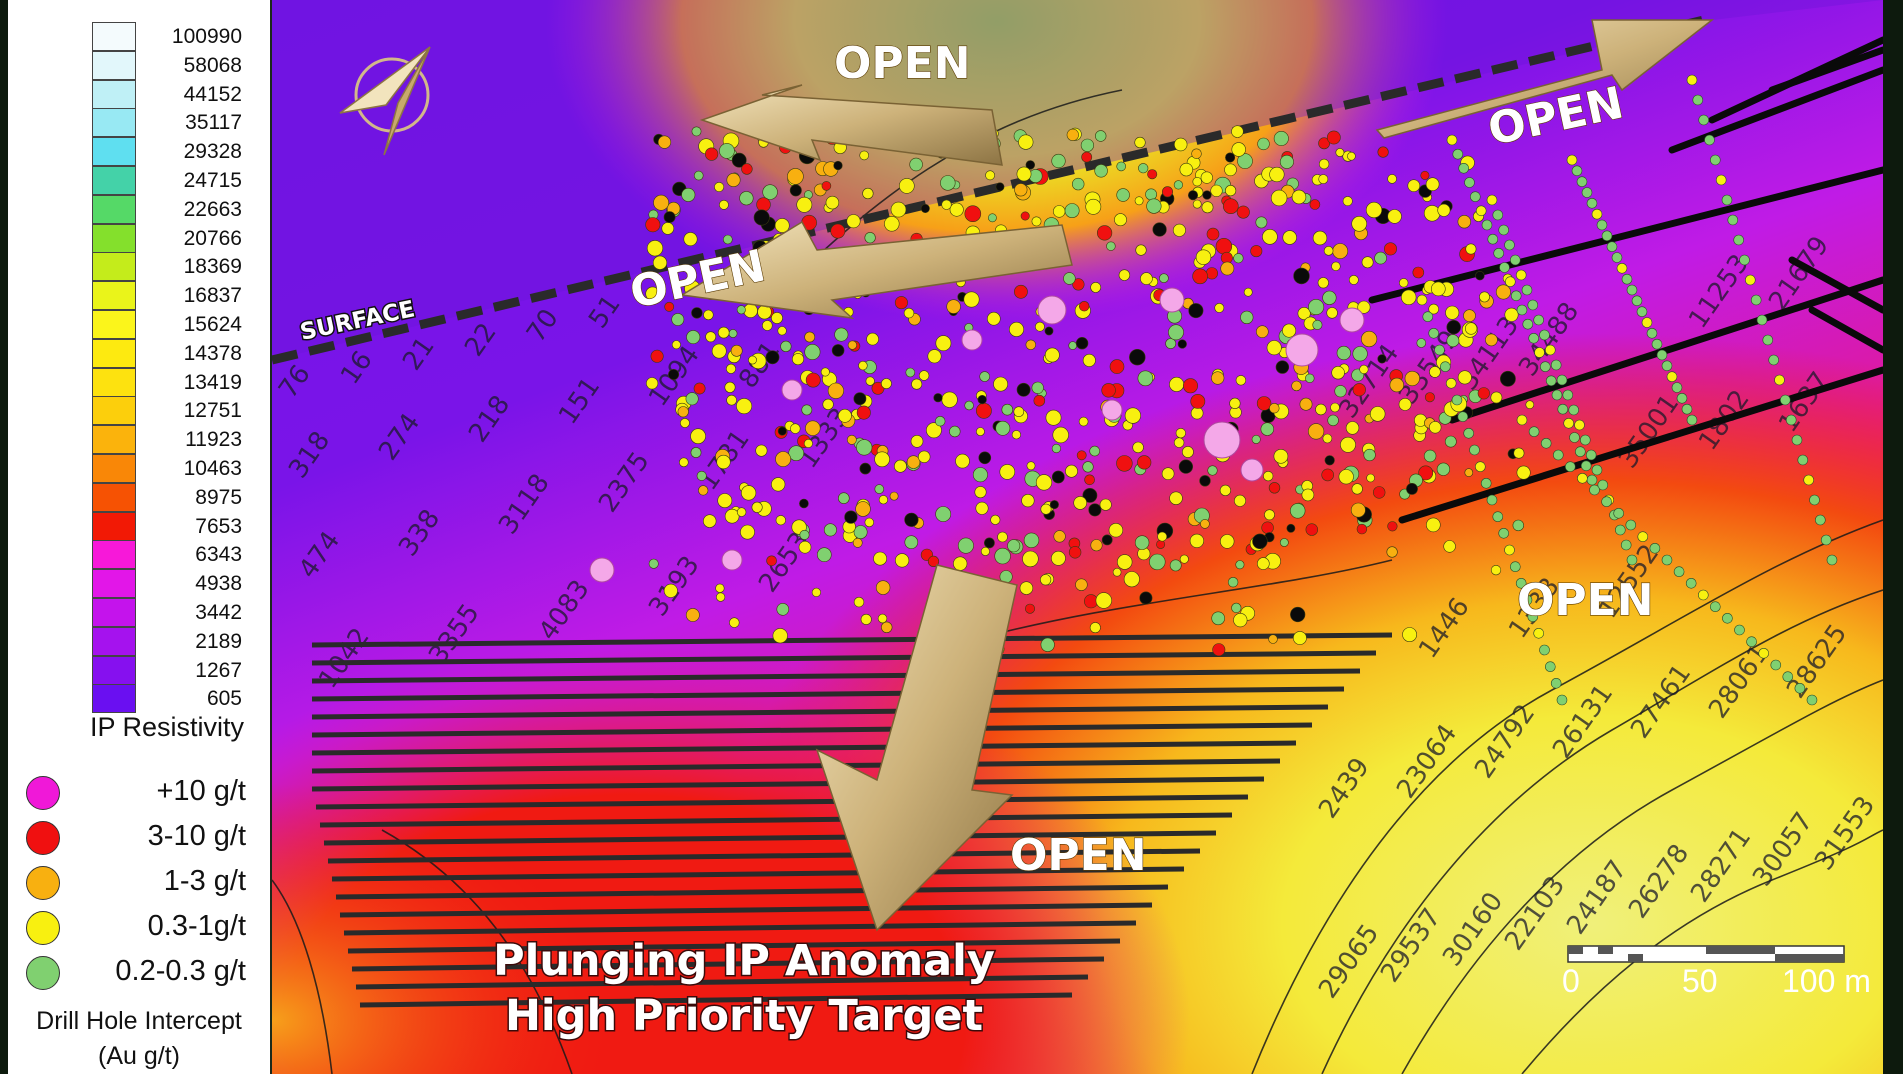  I want to click on resistivity-value-label: 44152, so click(212, 94).